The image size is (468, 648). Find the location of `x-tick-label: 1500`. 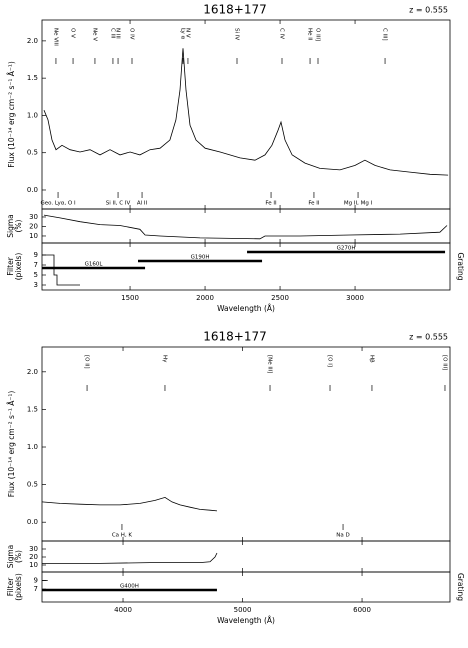

x-tick-label: 1500 is located at coordinates (130, 298).